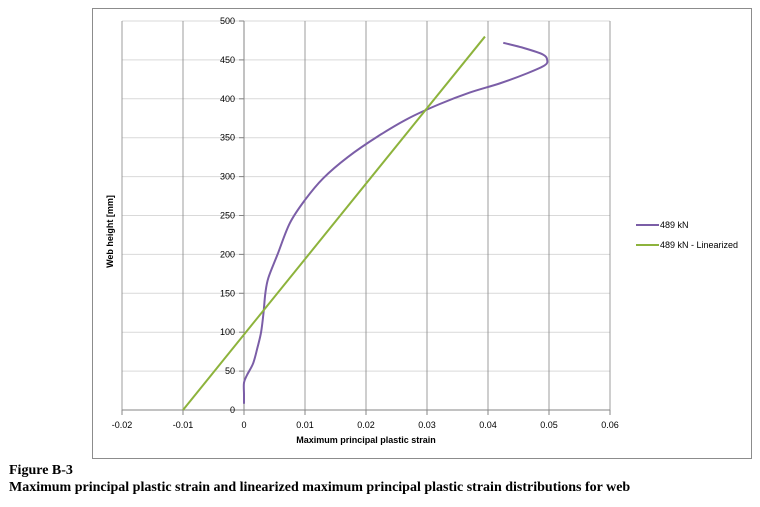 This screenshot has width=760, height=507. I want to click on x-tick-label: 0.04, so click(488, 425).